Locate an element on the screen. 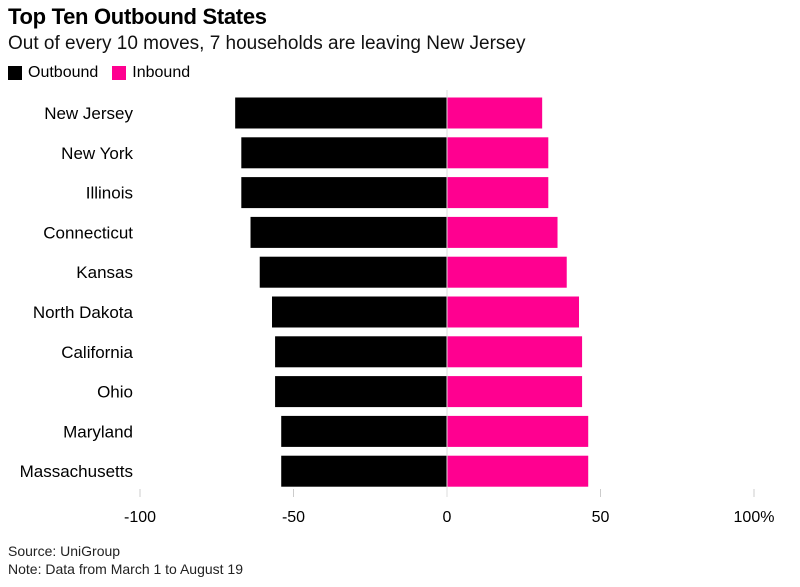  category-label-2: Illinois is located at coordinates (109, 193).